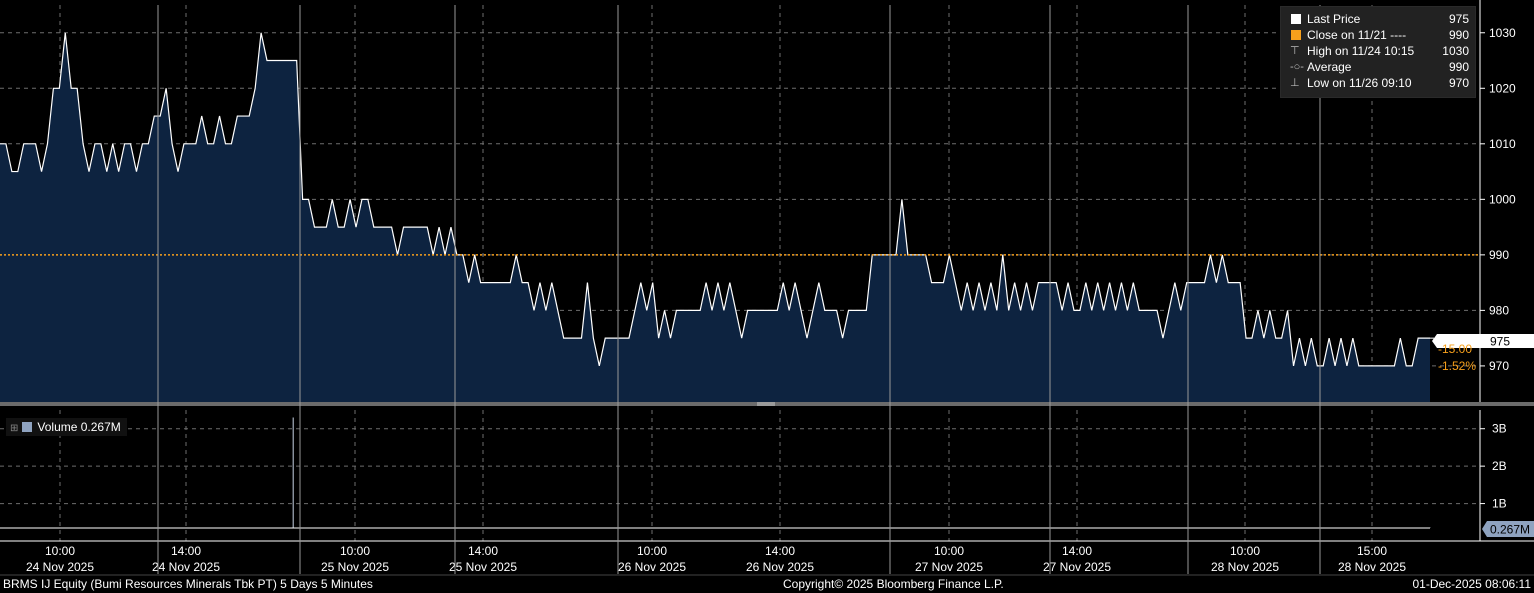  Describe the element at coordinates (1499, 255) in the screenshot. I see `price-y-tick-label: 990` at that location.